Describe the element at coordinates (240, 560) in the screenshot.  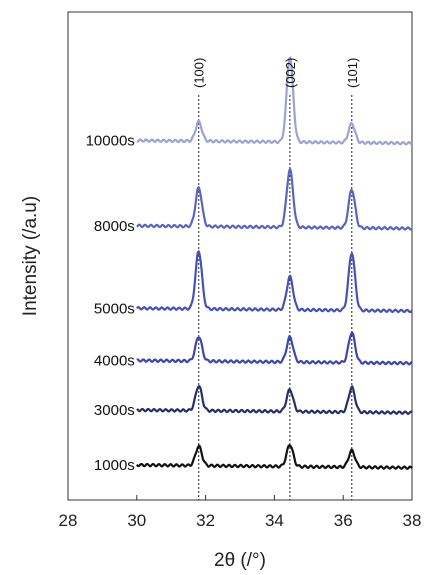
I see `x-axis-title: 2θ (/°)` at that location.